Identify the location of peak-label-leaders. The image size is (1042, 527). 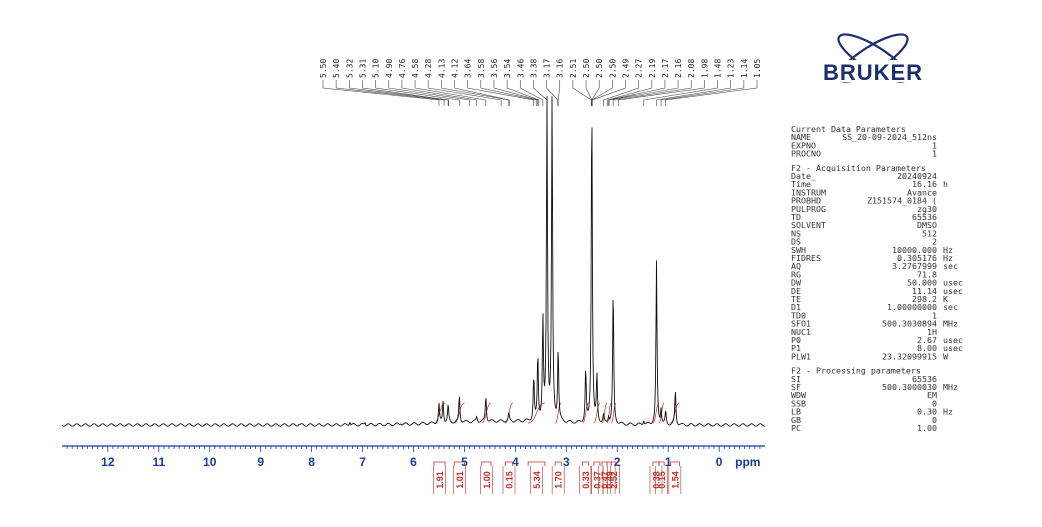
(540, 93).